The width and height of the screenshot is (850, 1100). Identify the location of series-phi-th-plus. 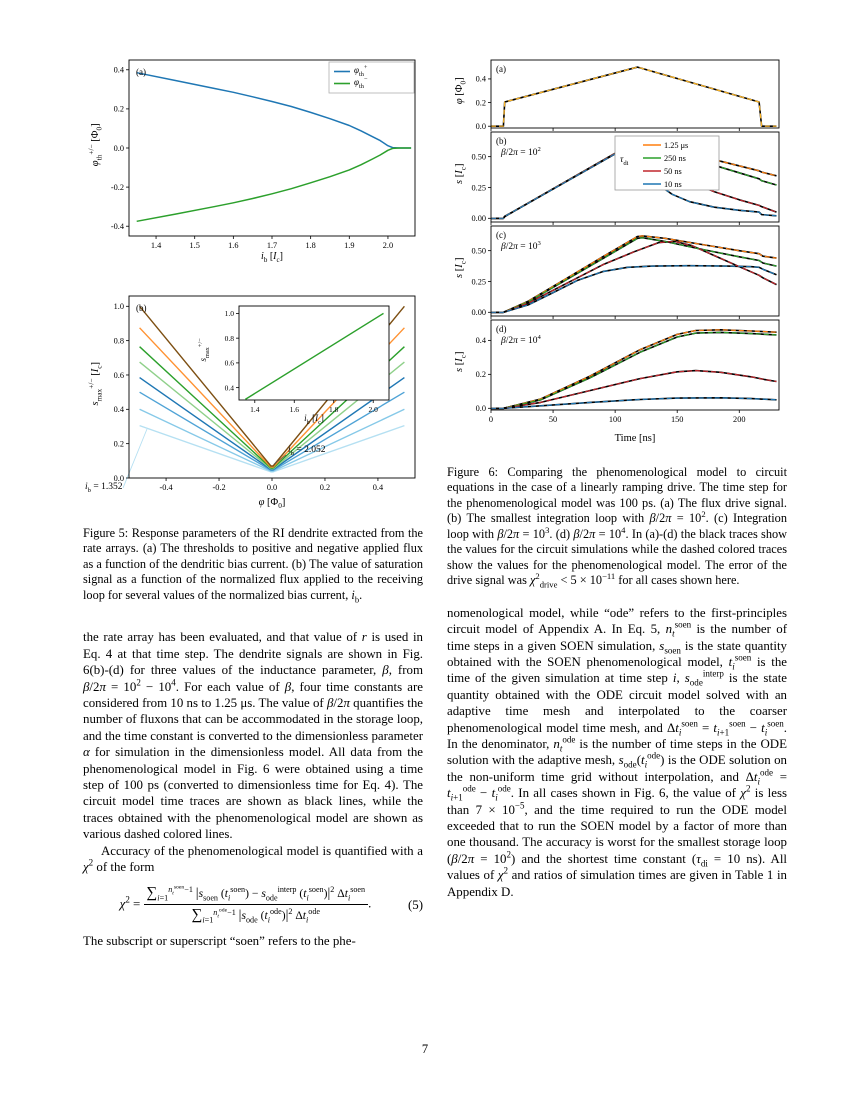
(274, 110).